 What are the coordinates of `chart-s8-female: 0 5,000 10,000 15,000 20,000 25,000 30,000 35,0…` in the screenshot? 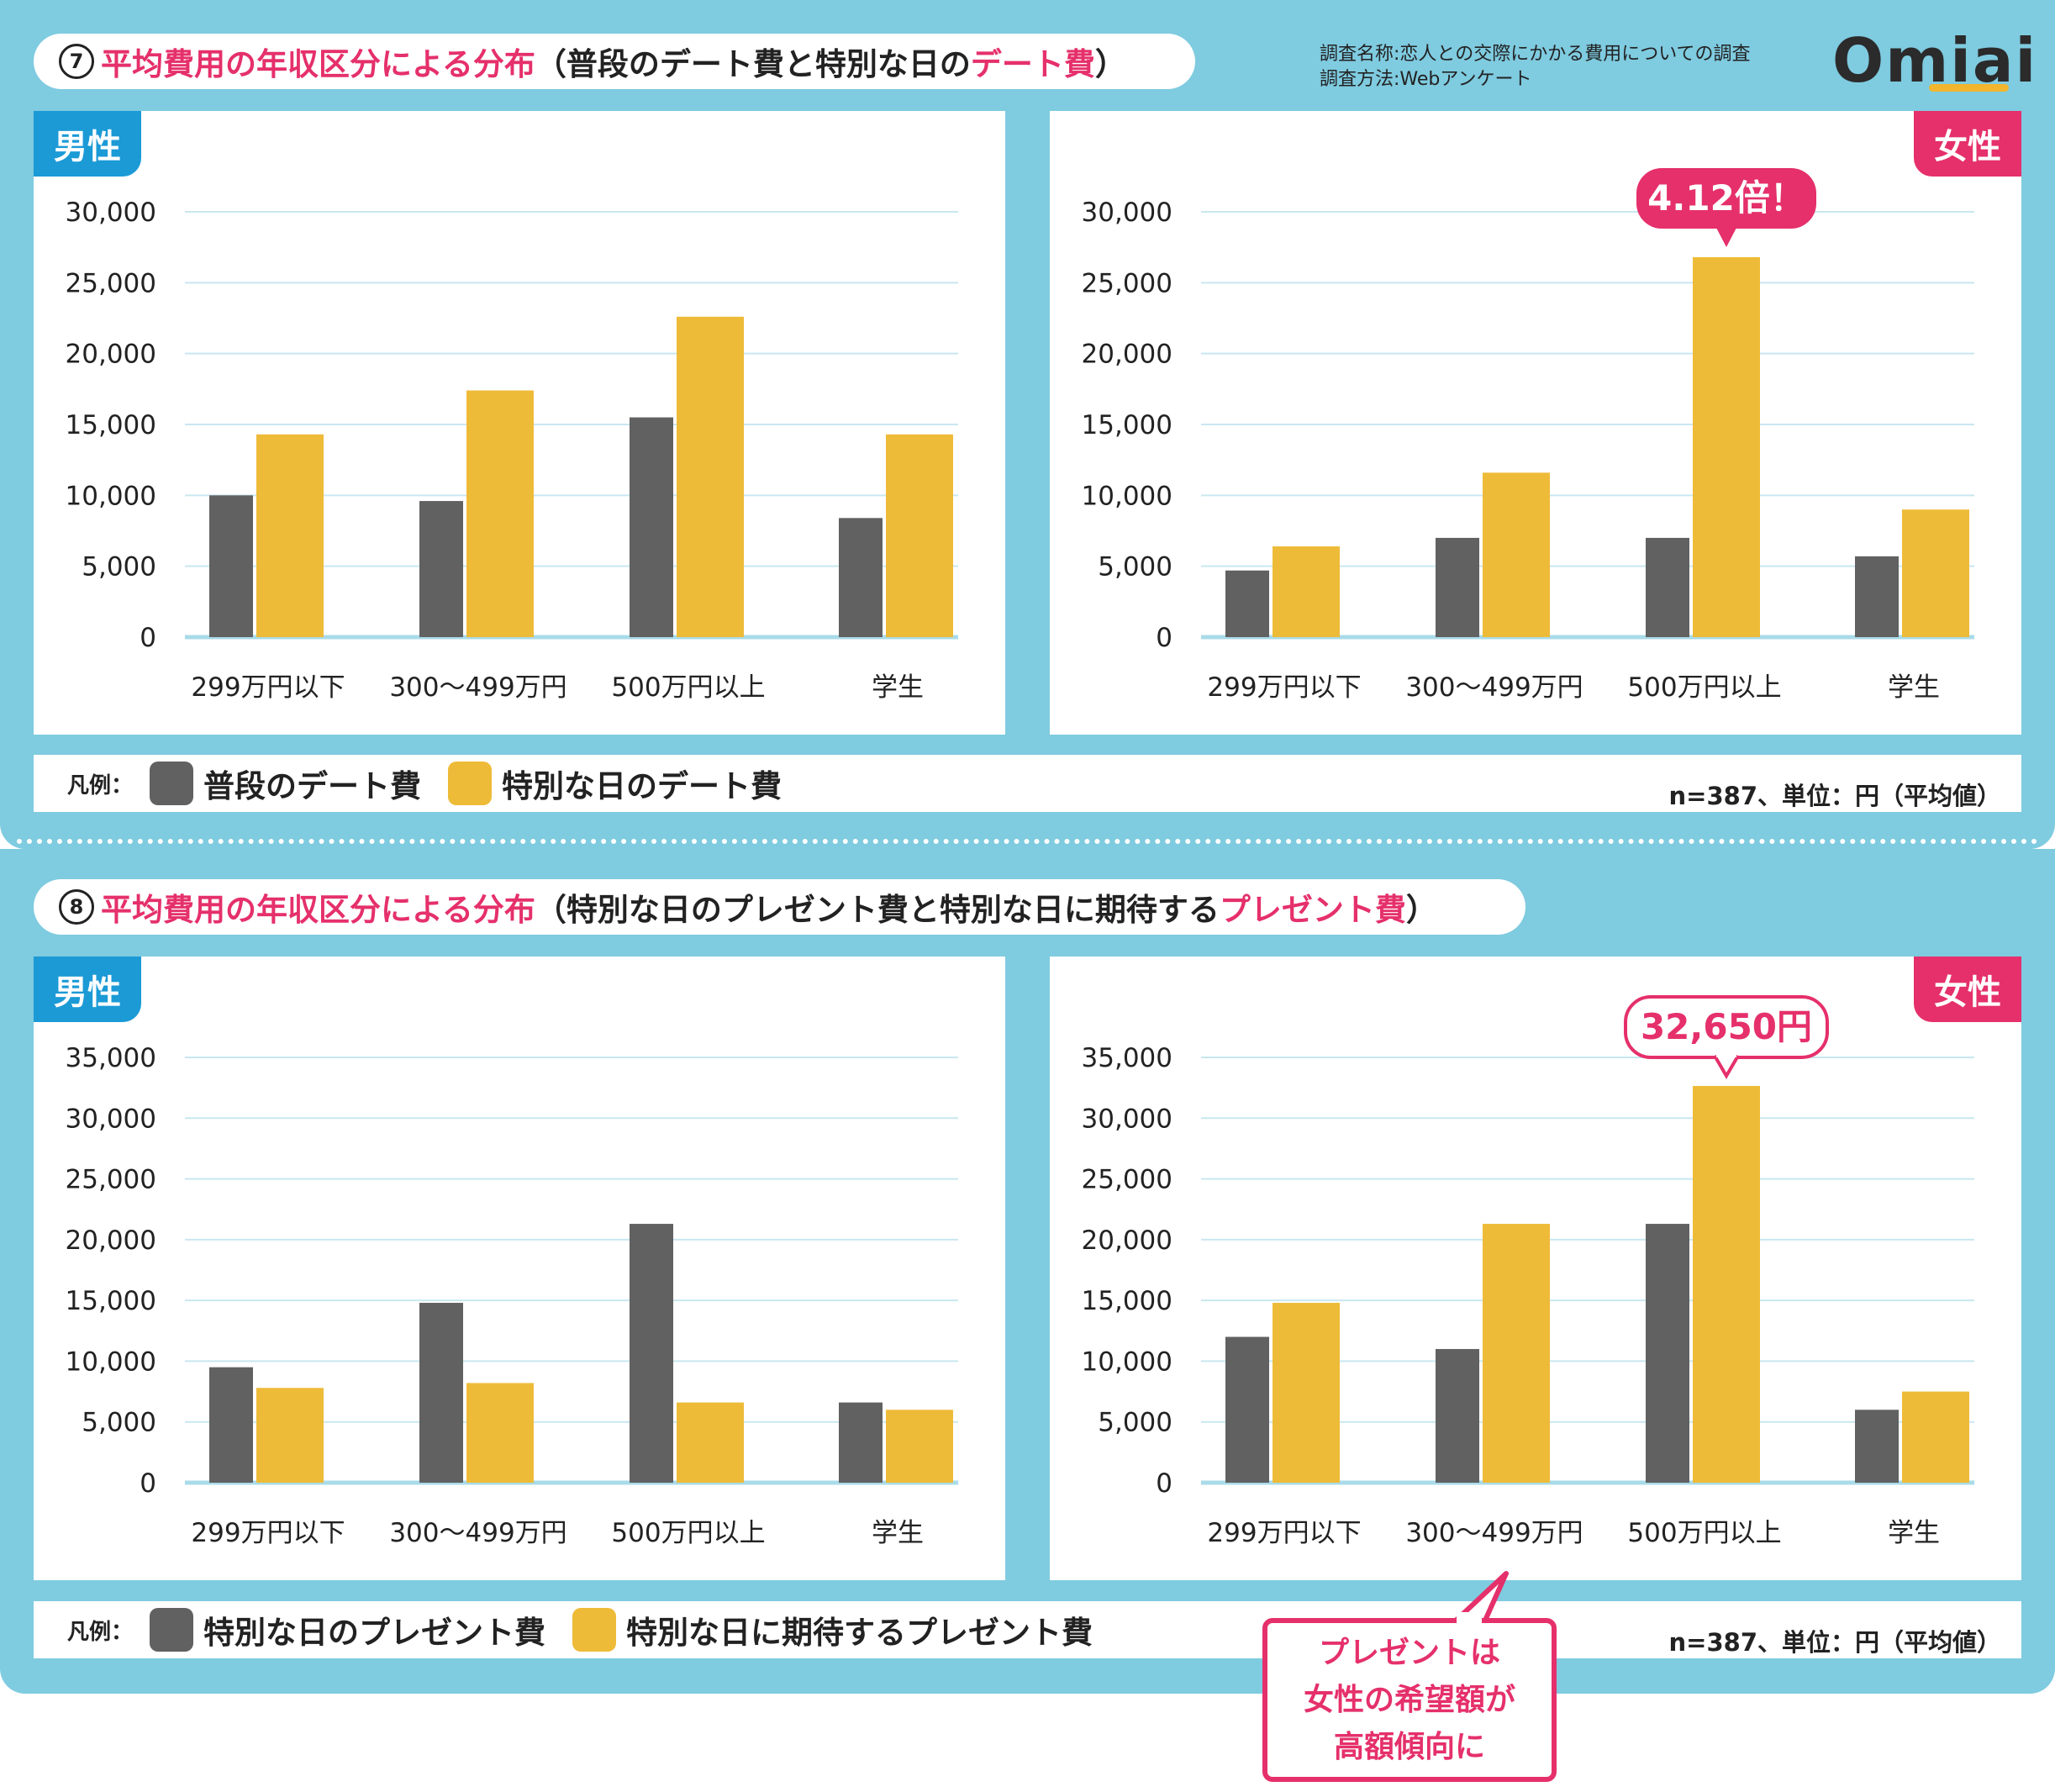 It's located at (1528, 1271).